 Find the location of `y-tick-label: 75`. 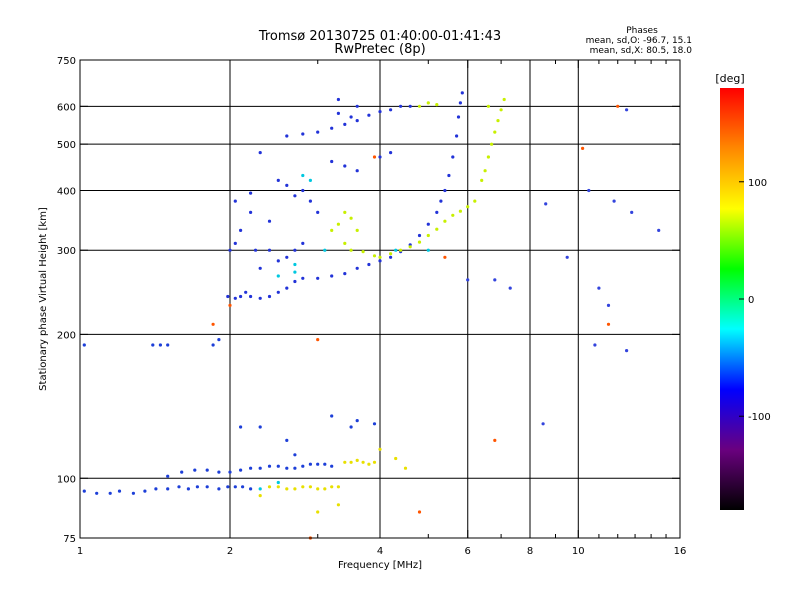

y-tick-label: 75 is located at coordinates (69, 539).